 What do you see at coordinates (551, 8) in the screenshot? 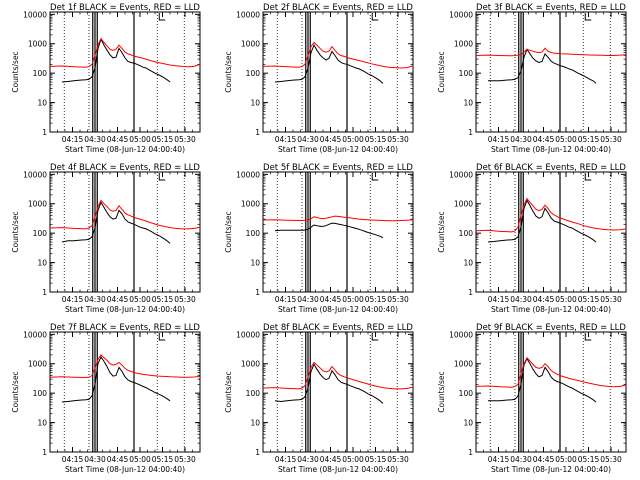
I see `panel-title: Det 3f BLACK = Events, RED = LLD` at bounding box center [551, 8].